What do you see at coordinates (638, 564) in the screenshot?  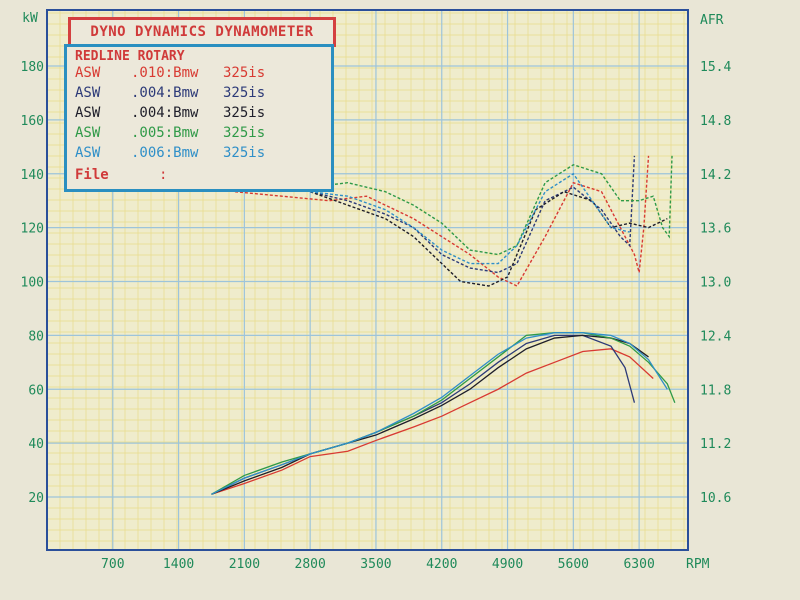 I see `x-tick-label: 6300` at bounding box center [638, 564].